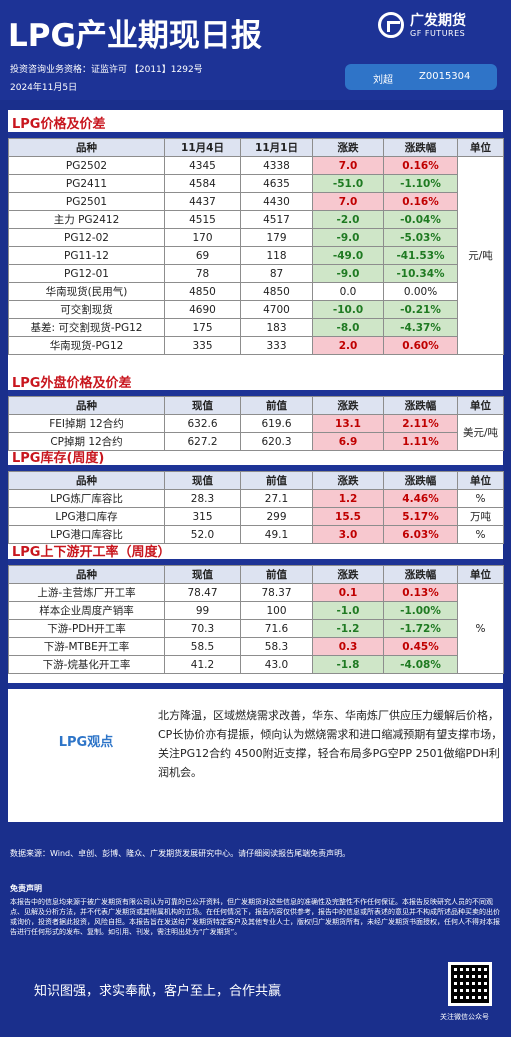 The image size is (511, 1037). Describe the element at coordinates (348, 423) in the screenshot. I see `change-value: 13.1` at that location.